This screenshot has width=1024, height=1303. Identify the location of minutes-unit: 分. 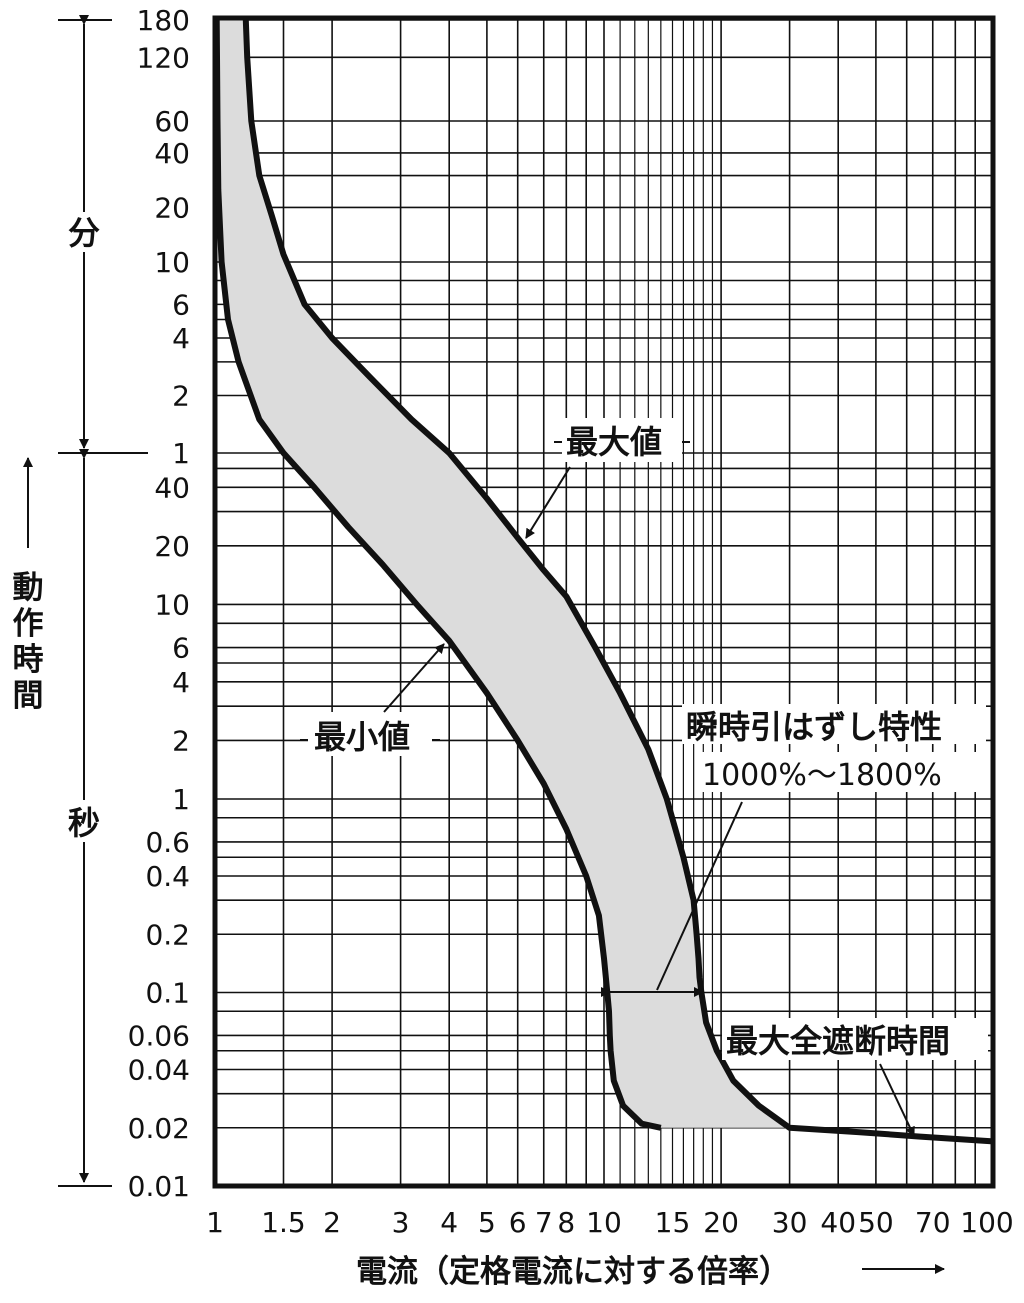
(84, 233).